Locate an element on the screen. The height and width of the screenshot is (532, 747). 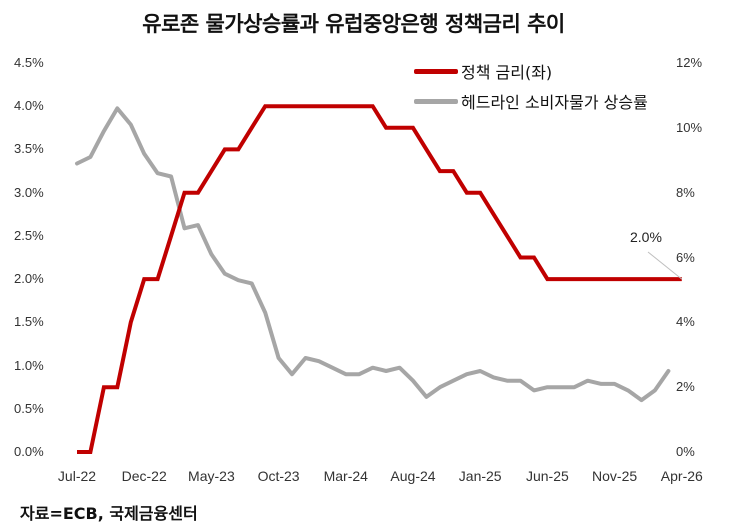
left-axis-tick: 2.5% is located at coordinates (29, 235).